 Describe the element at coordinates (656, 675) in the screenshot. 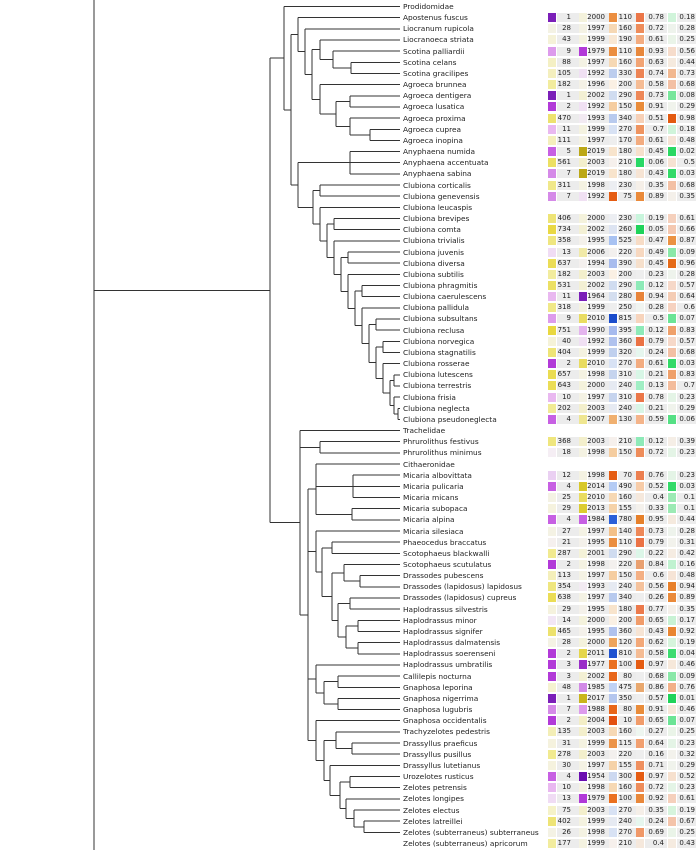

I see `trait-4-value: 0.68` at that location.